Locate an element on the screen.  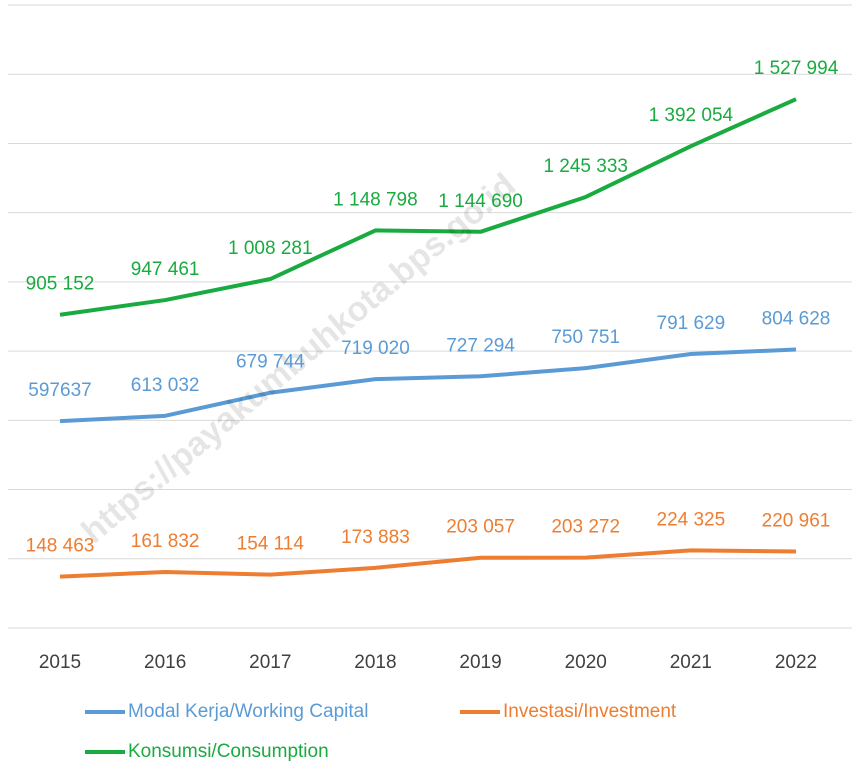
data-label: 750 751 is located at coordinates (585, 337).